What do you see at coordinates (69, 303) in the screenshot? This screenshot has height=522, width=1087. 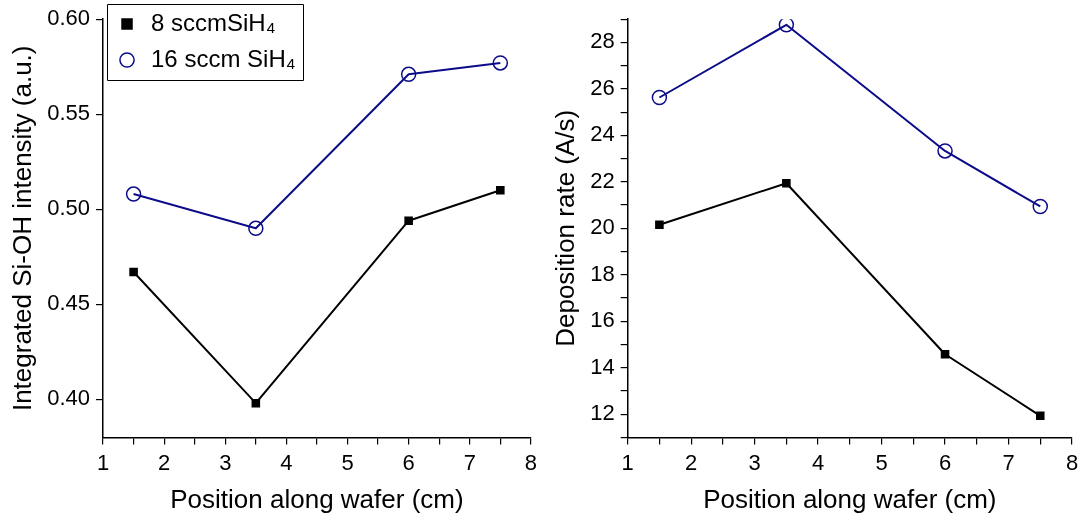 I see `y-tick-label: 0.45` at bounding box center [69, 303].